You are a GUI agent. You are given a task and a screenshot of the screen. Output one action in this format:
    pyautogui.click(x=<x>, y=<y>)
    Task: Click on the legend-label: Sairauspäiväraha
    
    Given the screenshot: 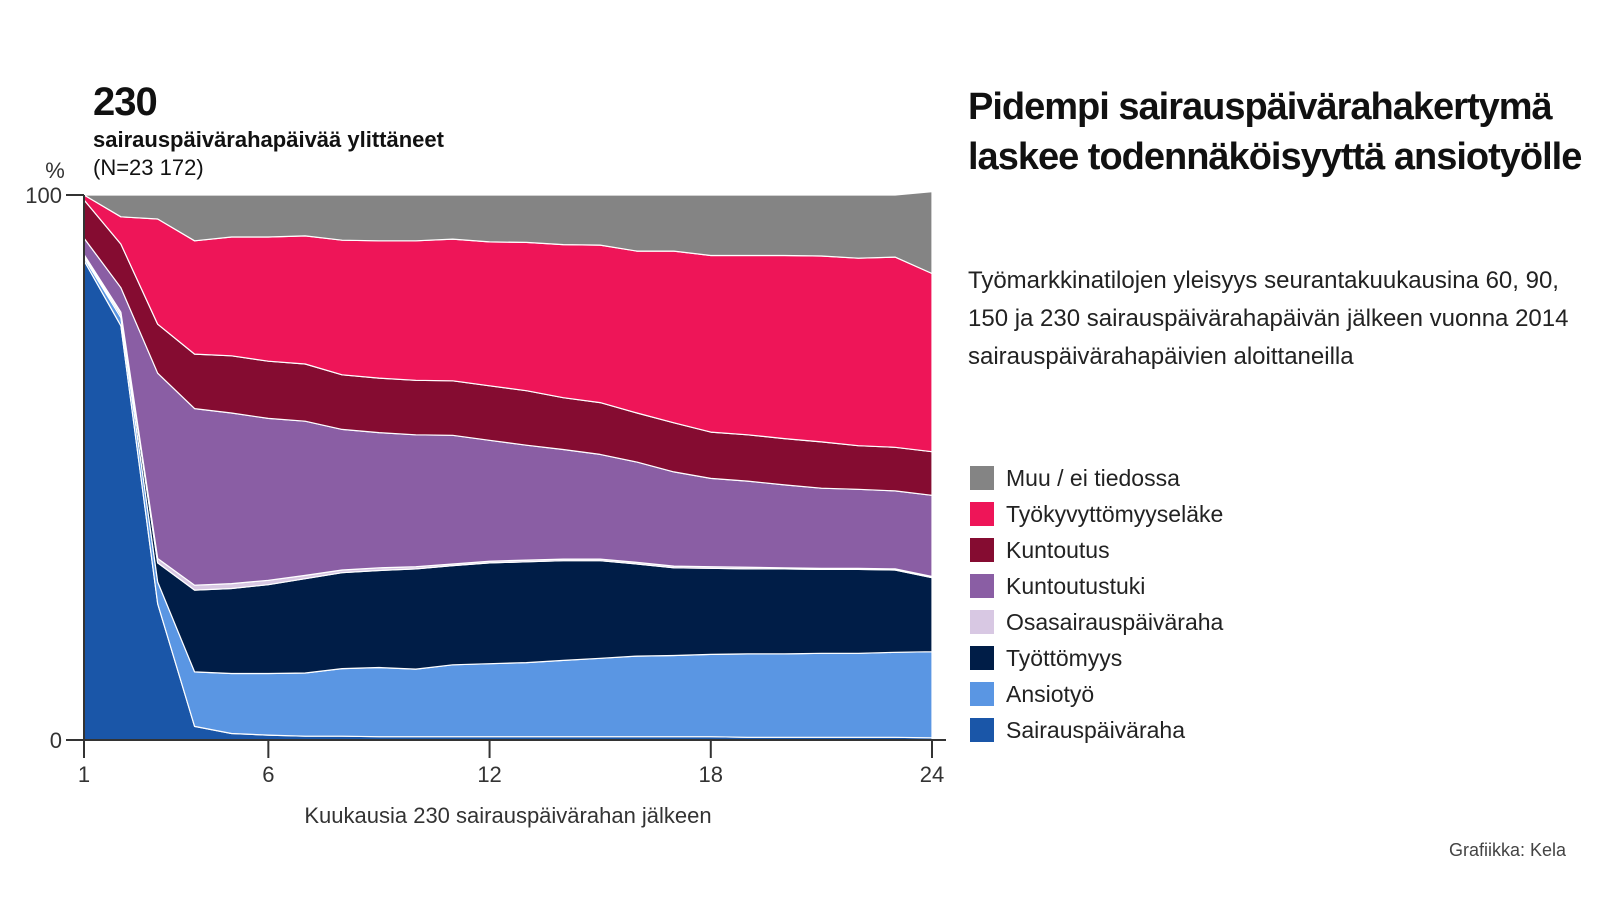 What is the action you would take?
    pyautogui.click(x=1096, y=729)
    